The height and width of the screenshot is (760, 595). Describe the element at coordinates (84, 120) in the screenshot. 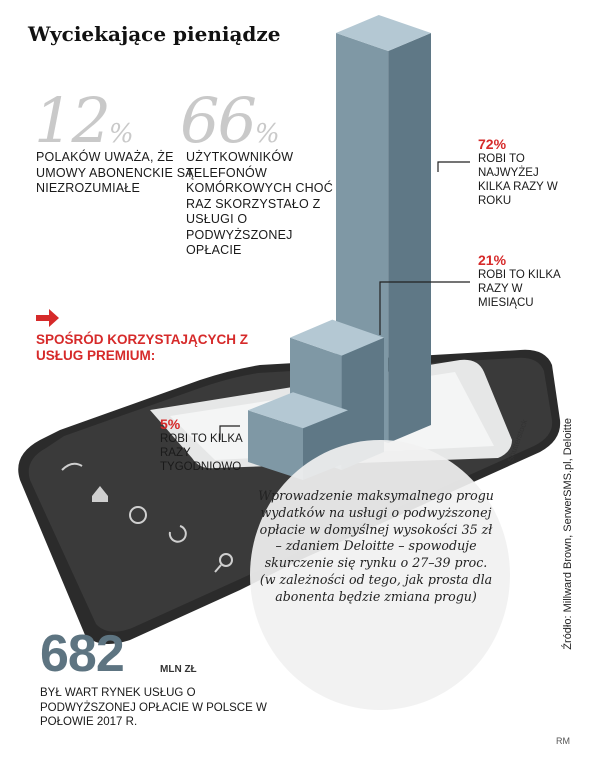

I see `stat-12-percent: 12%` at that location.